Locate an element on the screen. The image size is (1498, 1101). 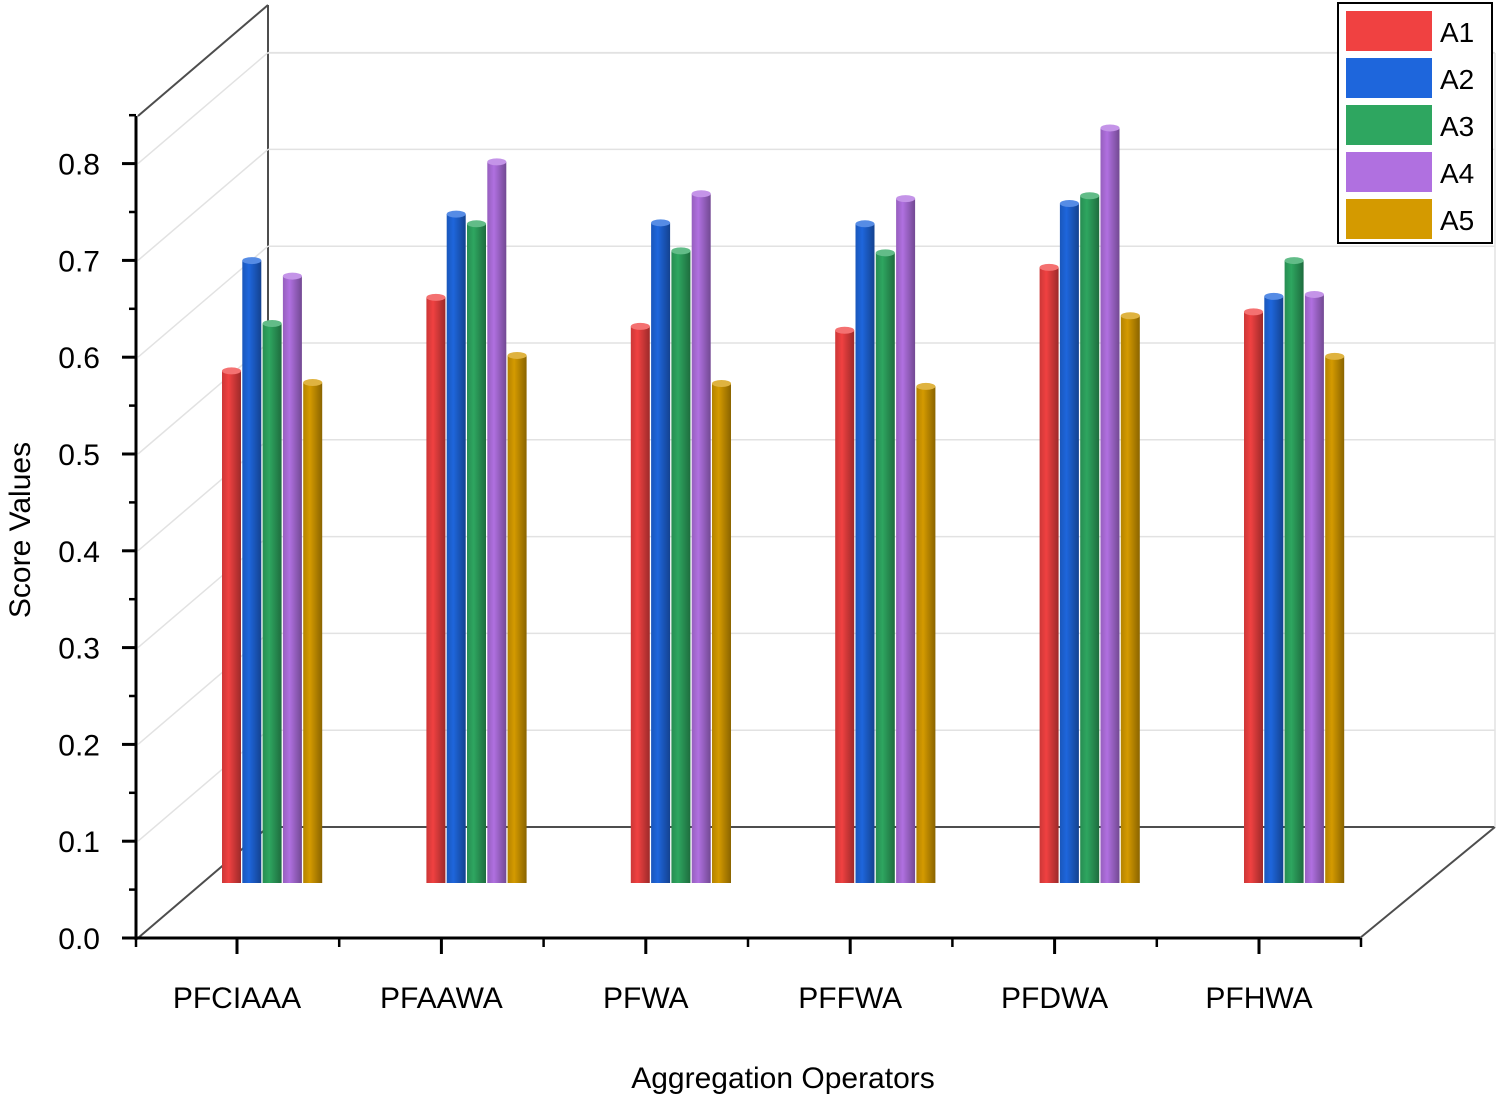
bar-a5-pfaawa is located at coordinates (517, 619).